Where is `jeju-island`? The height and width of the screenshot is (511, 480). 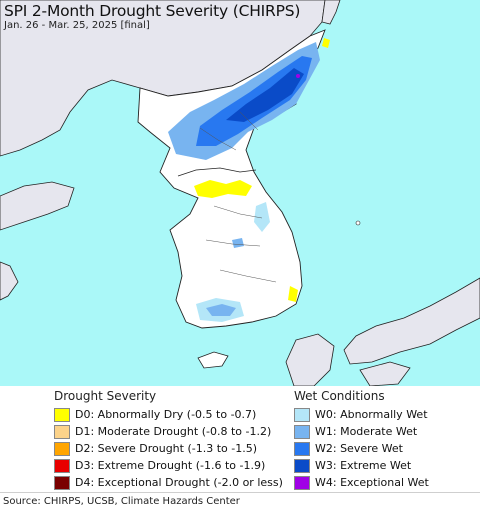
jeju-island is located at coordinates (213, 360).